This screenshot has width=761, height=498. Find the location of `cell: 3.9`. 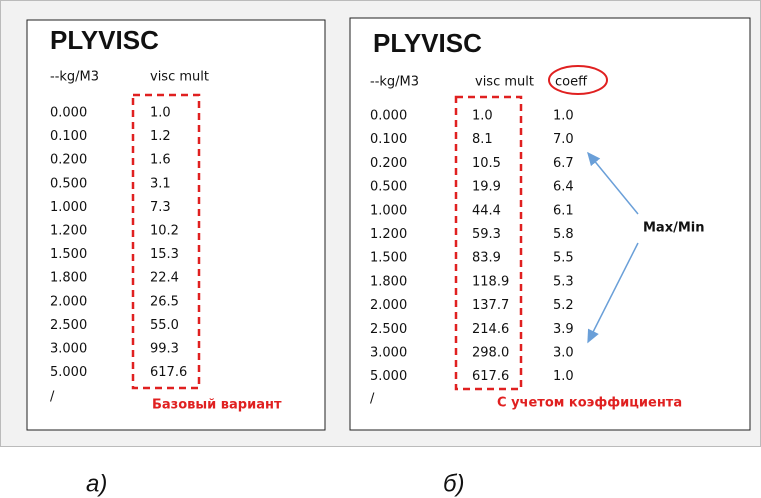

cell: 3.9 is located at coordinates (563, 329).